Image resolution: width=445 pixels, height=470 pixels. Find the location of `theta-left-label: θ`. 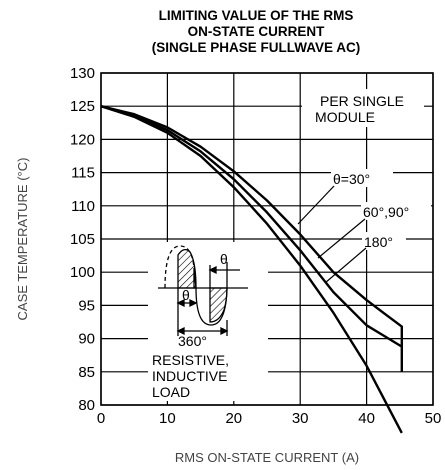

theta-left-label: θ is located at coordinates (186, 295).